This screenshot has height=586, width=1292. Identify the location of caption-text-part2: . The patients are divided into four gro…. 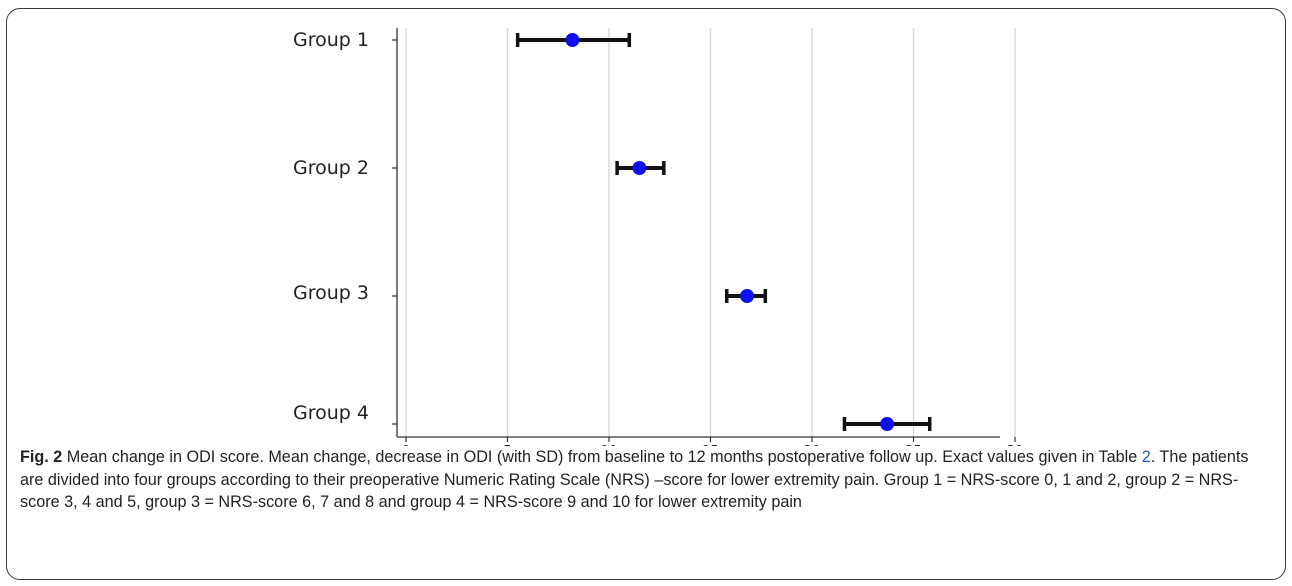
(634, 479).